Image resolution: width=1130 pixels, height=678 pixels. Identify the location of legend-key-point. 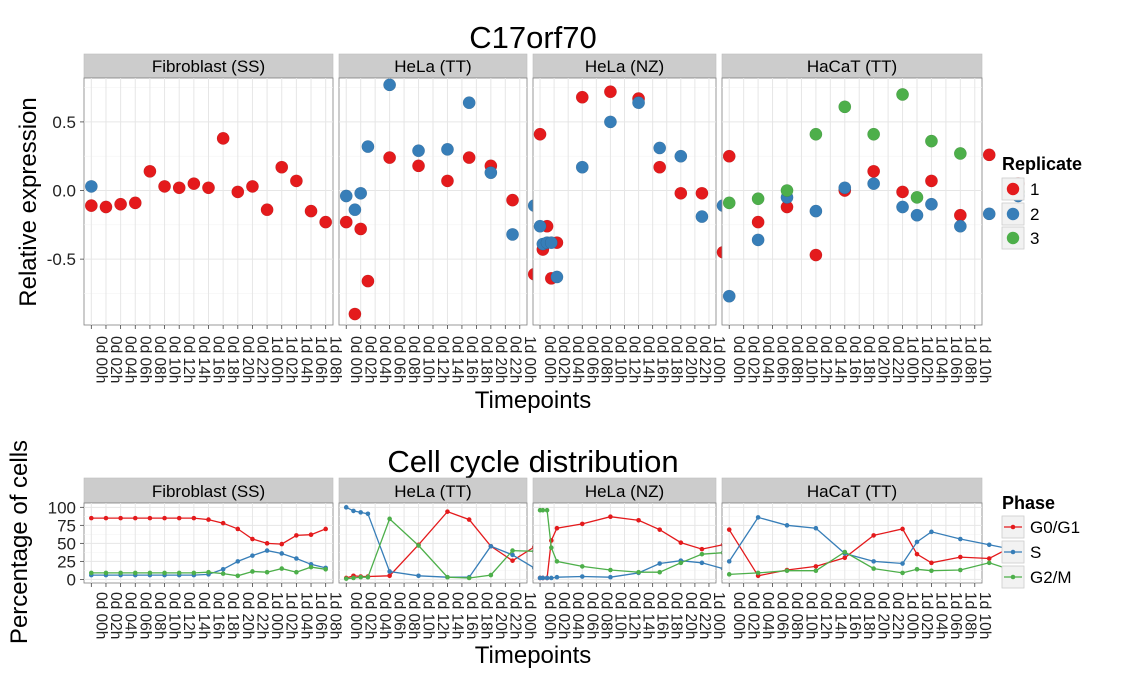
(1013, 527).